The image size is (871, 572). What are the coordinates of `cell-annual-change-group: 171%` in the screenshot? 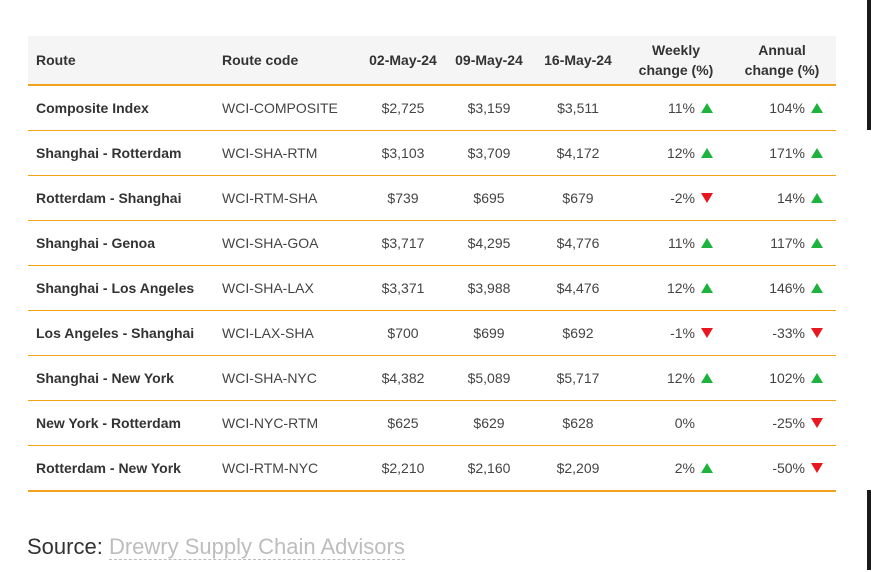 It's located at (782, 153).